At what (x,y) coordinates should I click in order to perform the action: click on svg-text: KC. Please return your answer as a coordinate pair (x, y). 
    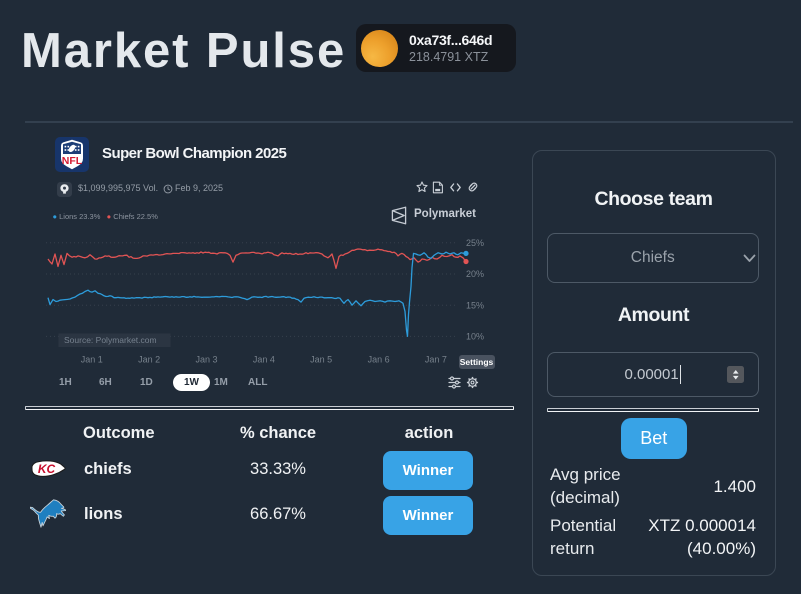
    Looking at the image, I should click on (47, 469).